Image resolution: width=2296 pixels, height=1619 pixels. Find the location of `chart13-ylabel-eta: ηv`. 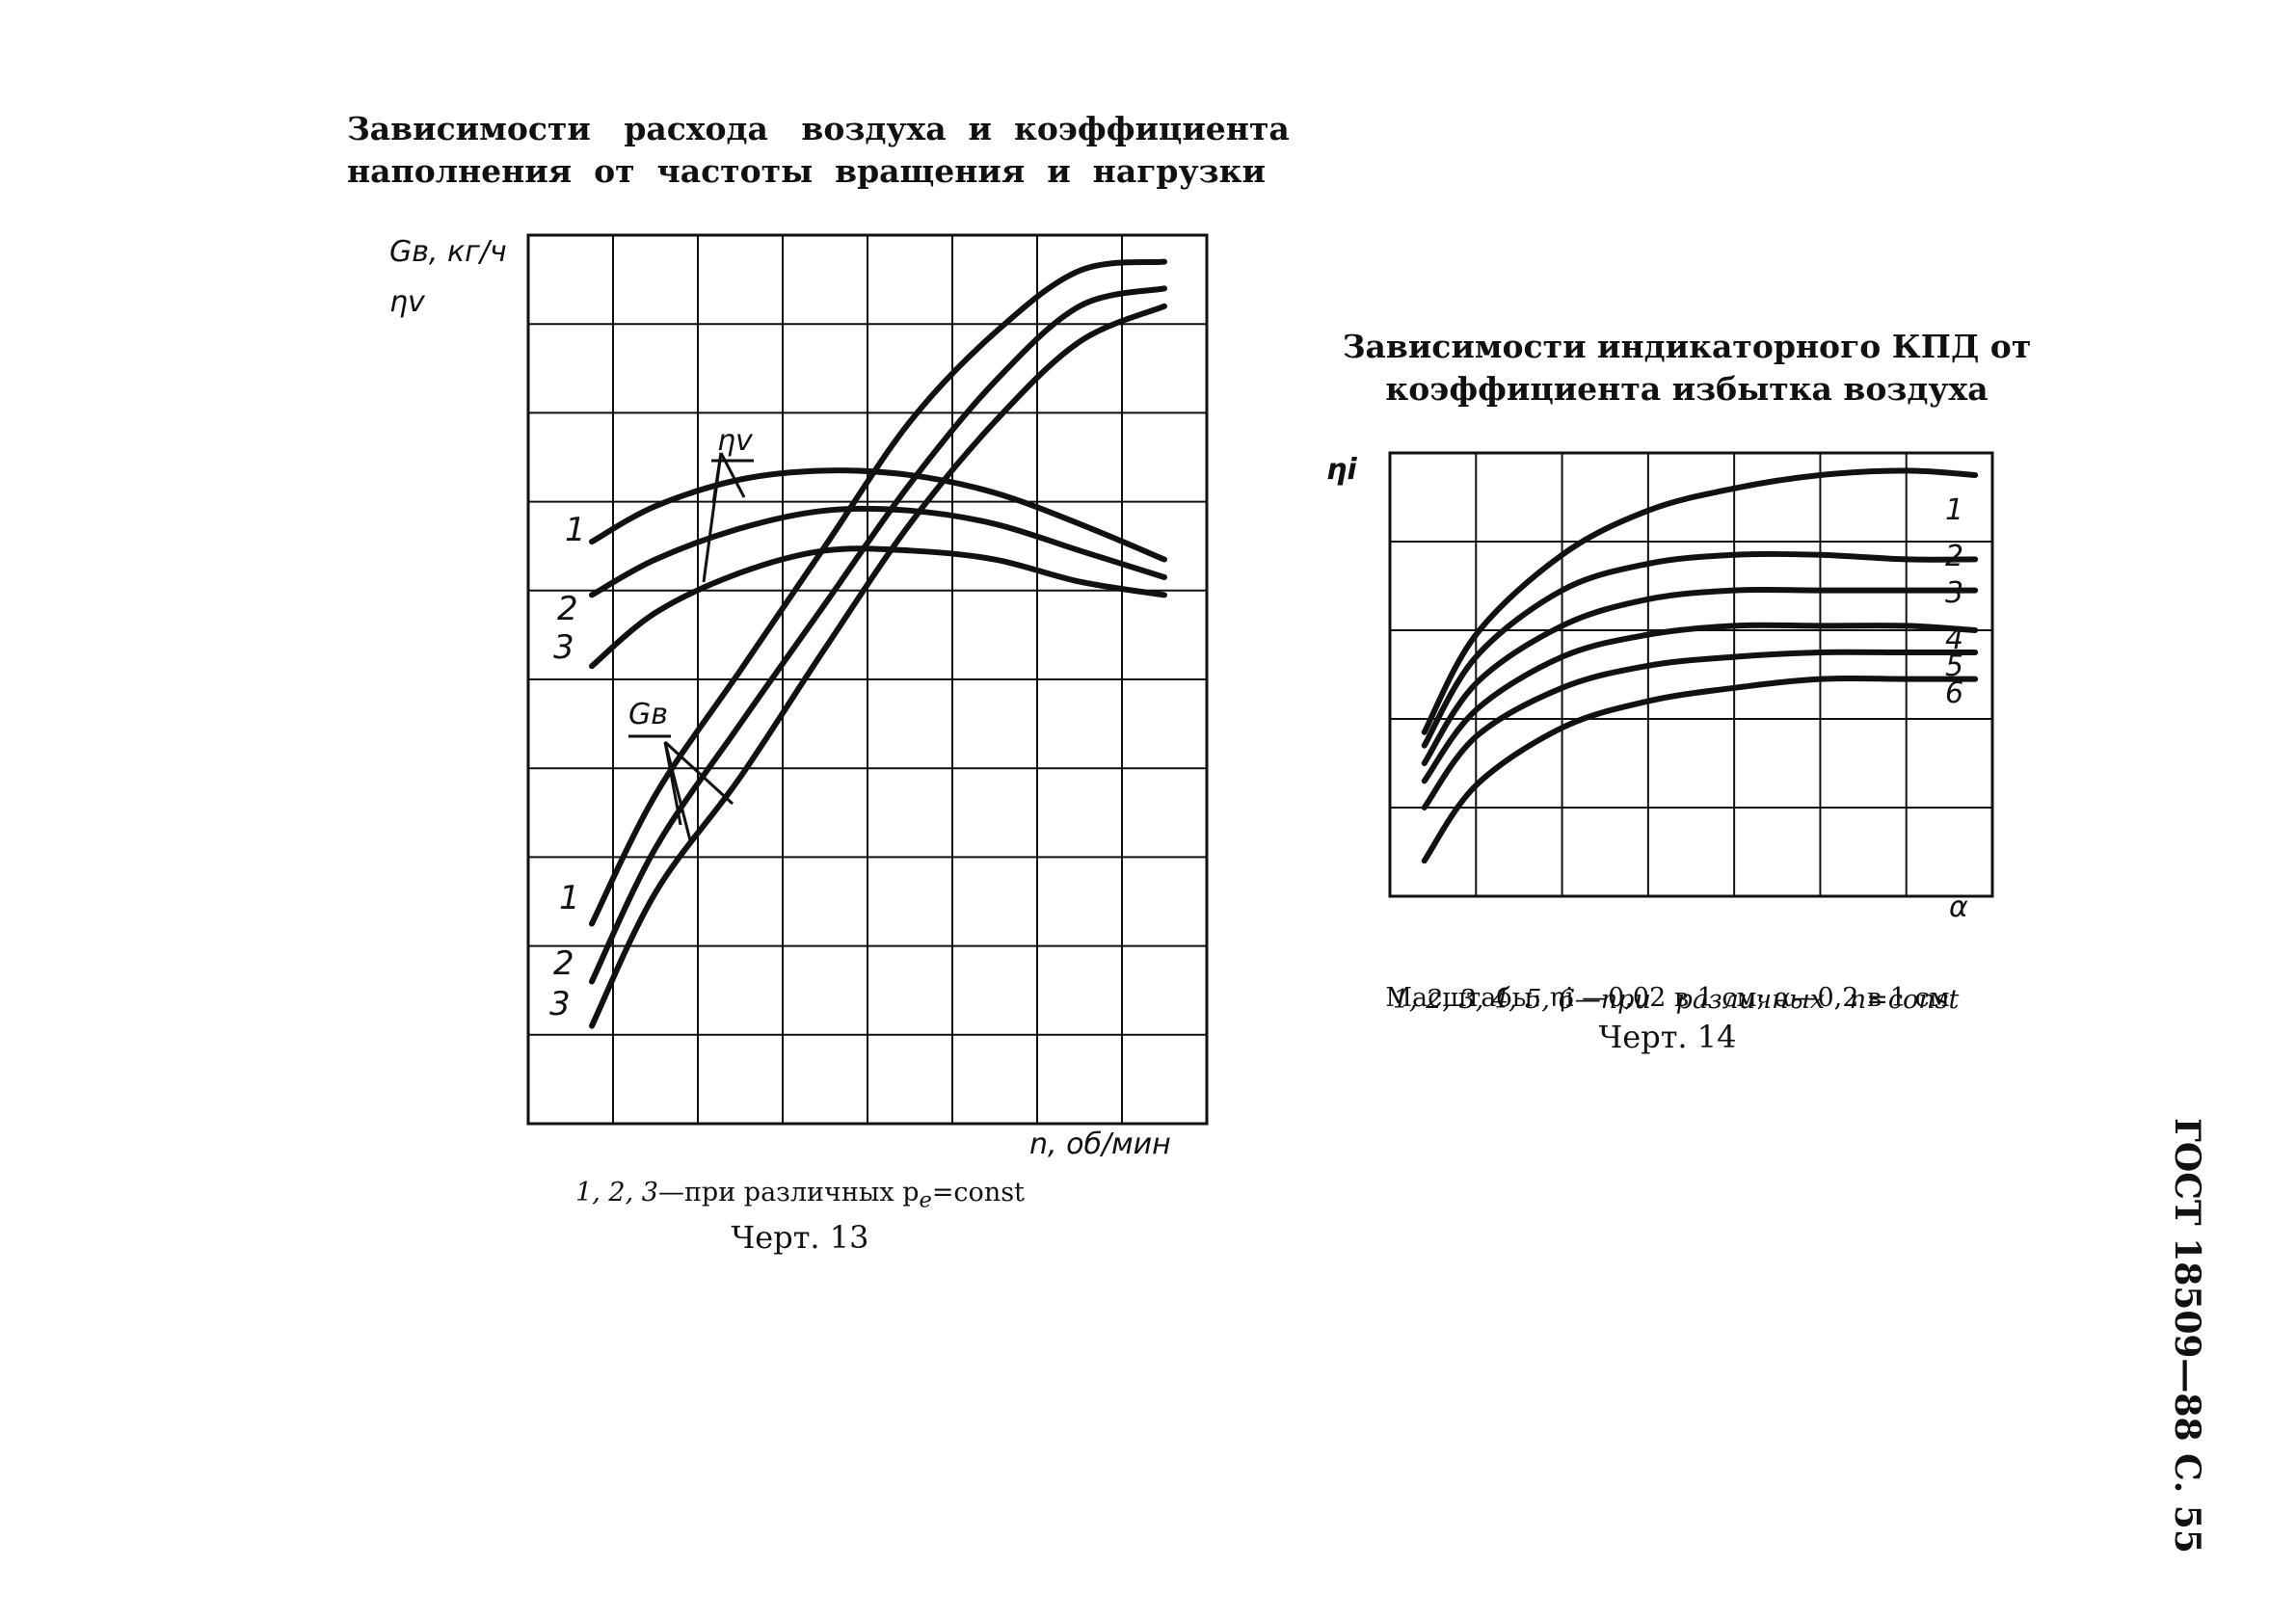

chart13-ylabel-eta: ηv is located at coordinates (407, 302).